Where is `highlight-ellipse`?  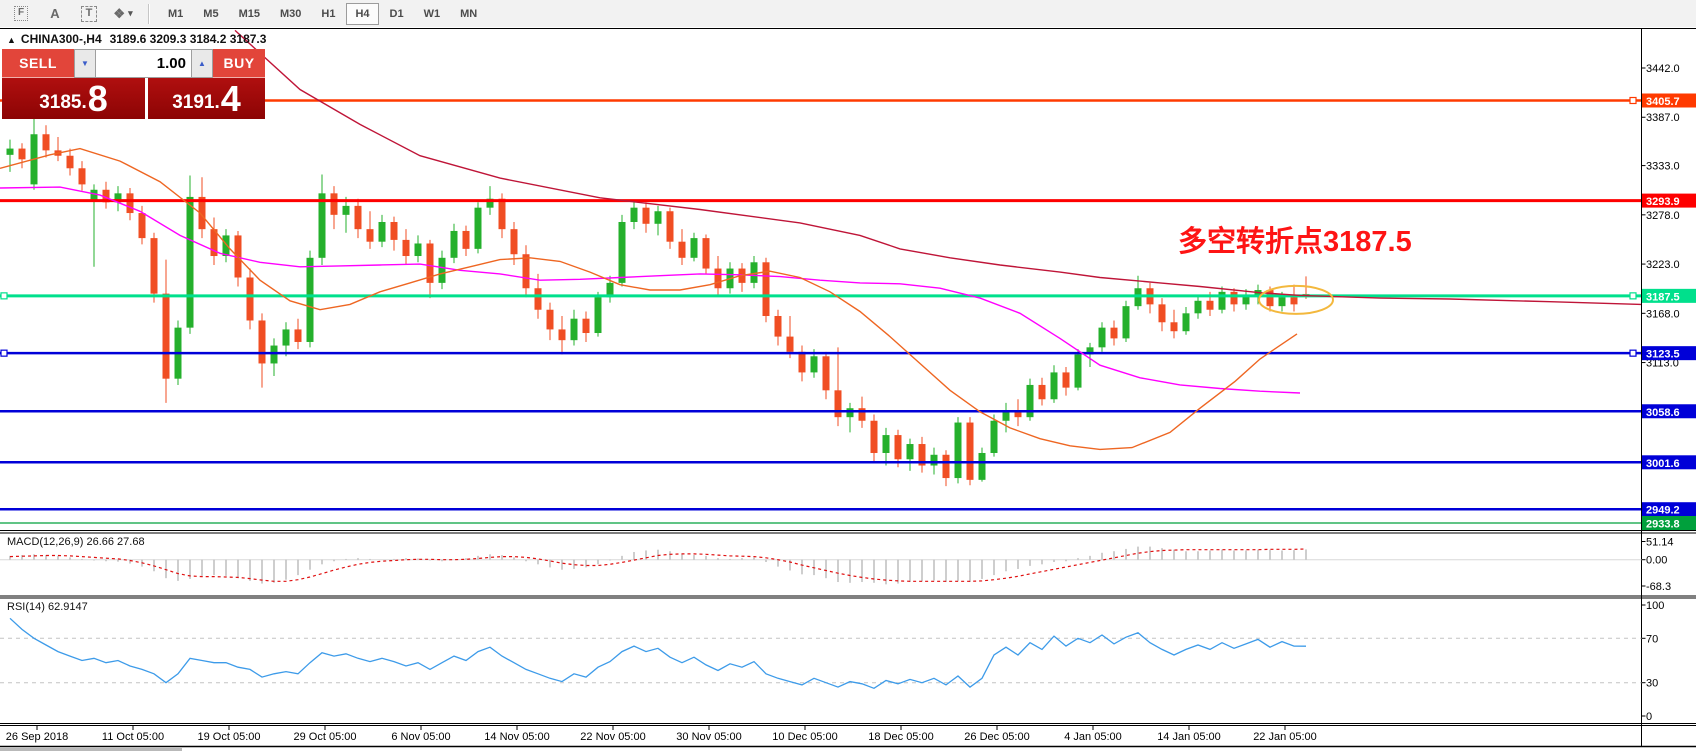
highlight-ellipse is located at coordinates (1296, 299).